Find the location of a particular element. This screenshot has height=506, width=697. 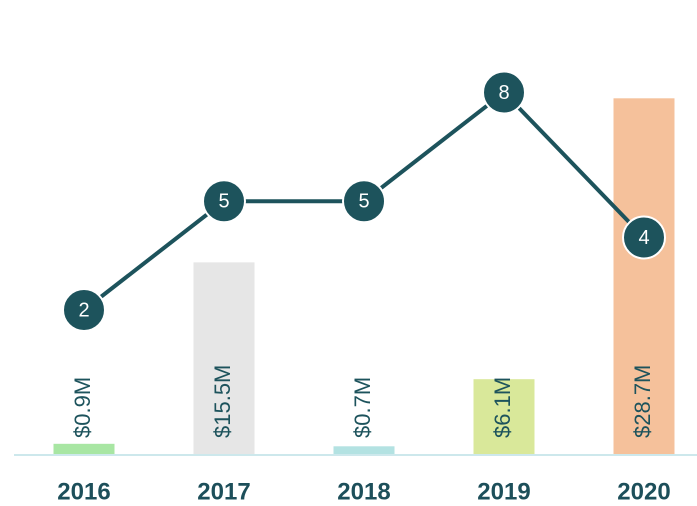

bar-value-label: $6.1M is located at coordinates (502, 407).